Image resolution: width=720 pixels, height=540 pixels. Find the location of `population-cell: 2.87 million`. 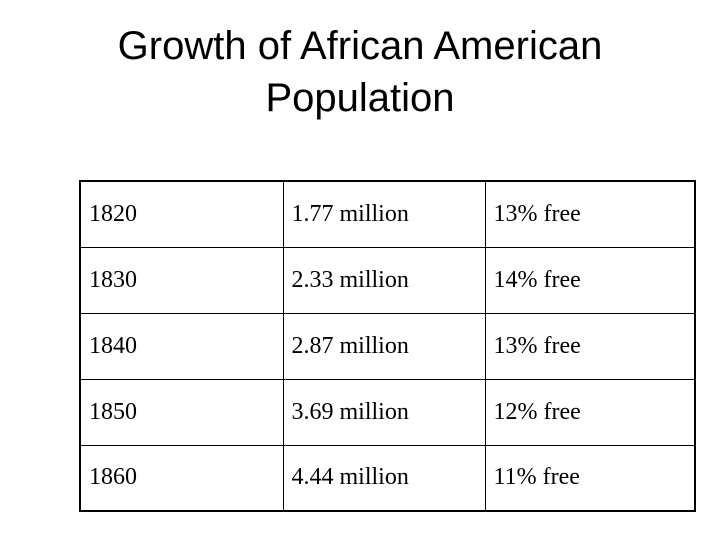

population-cell: 2.87 million is located at coordinates (384, 346).